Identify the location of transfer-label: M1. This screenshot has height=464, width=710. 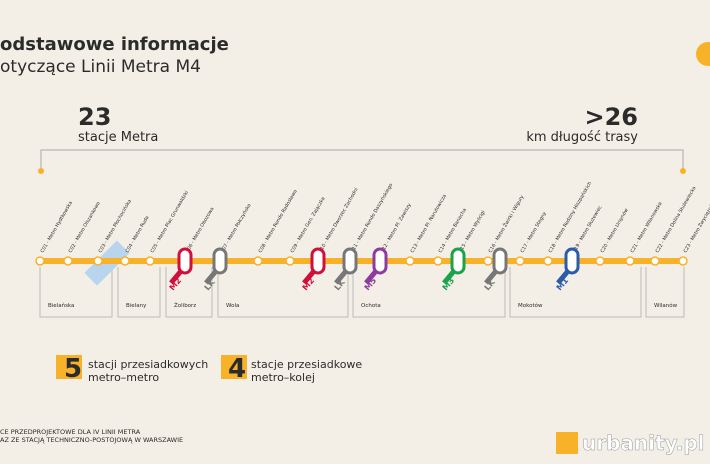
(563, 284).